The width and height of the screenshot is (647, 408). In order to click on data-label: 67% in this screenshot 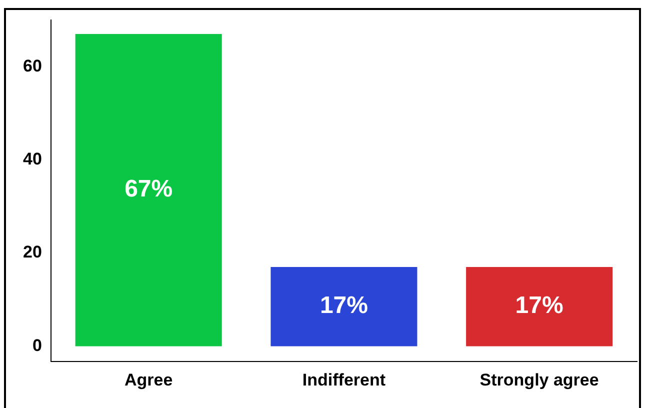, I will do `click(148, 189)`.